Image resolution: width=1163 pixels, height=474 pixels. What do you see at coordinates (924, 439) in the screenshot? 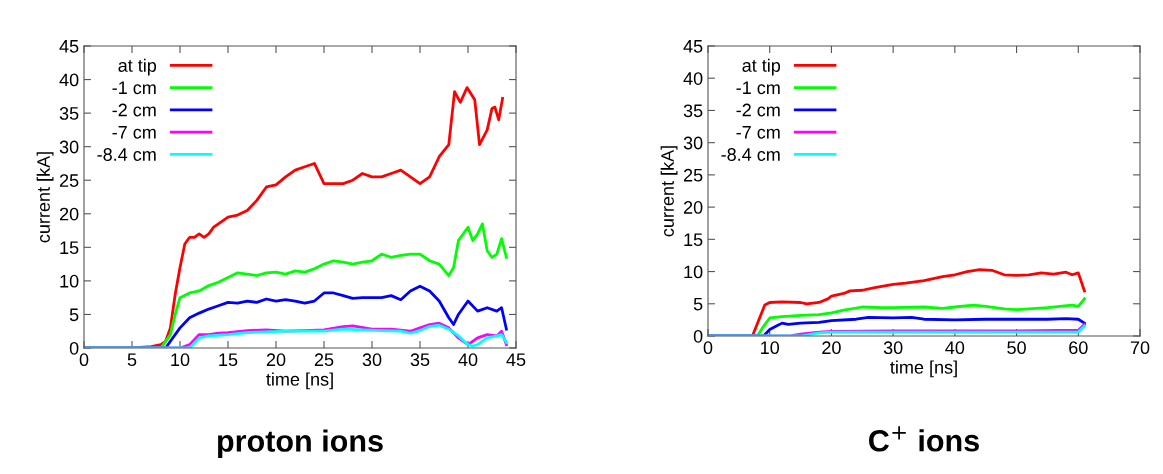
I see `text: C$^{+}$ ions` at bounding box center [924, 439].